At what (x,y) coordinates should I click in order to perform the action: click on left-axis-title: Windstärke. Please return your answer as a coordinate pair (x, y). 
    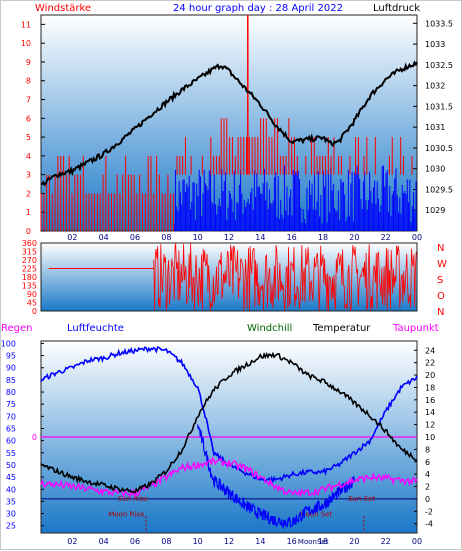
    Looking at the image, I should click on (63, 8).